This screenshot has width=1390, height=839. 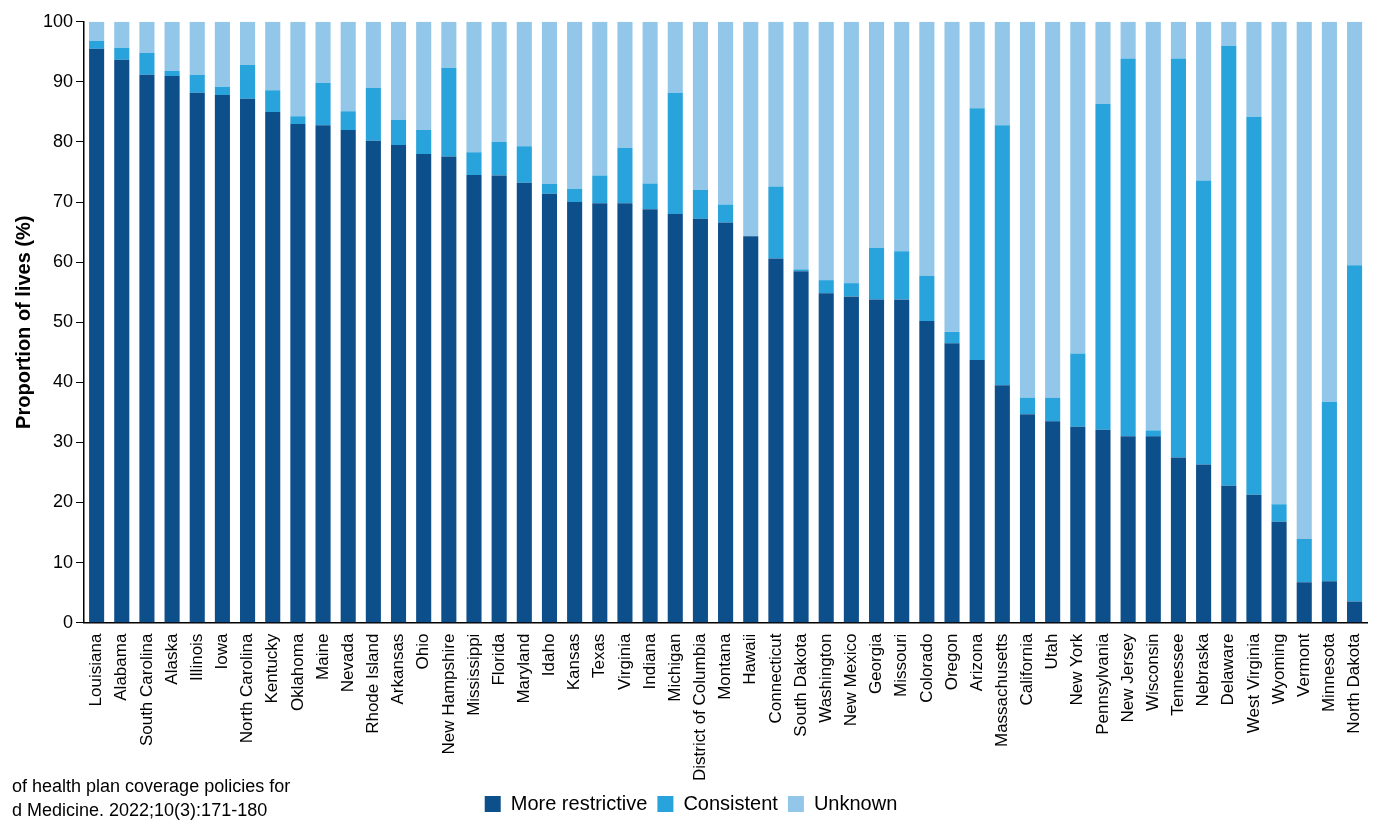 What do you see at coordinates (151, 786) in the screenshot?
I see `text: of health plan coverage policies for` at bounding box center [151, 786].